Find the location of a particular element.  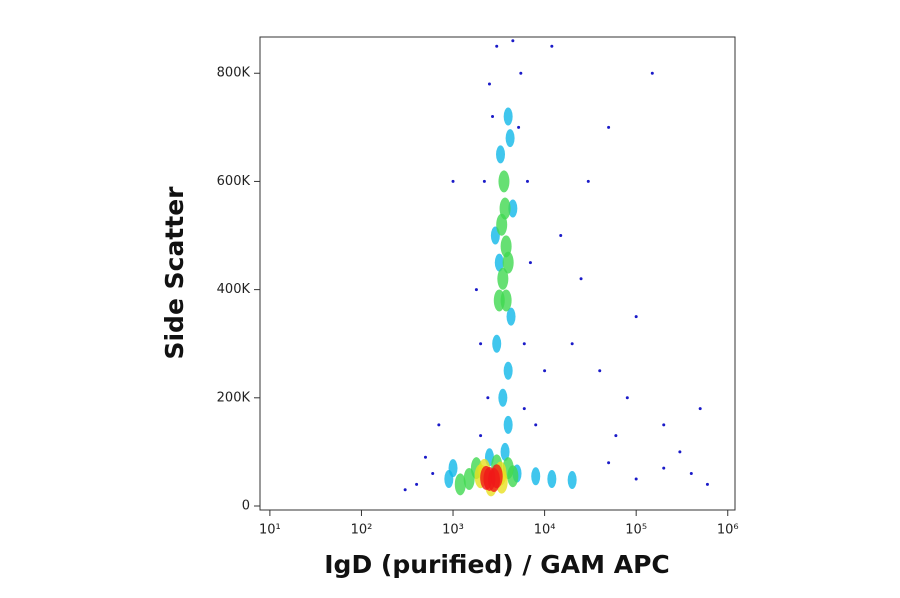

x-axis-title: IgD (purified) / GAM APC is located at coordinates (496, 564).